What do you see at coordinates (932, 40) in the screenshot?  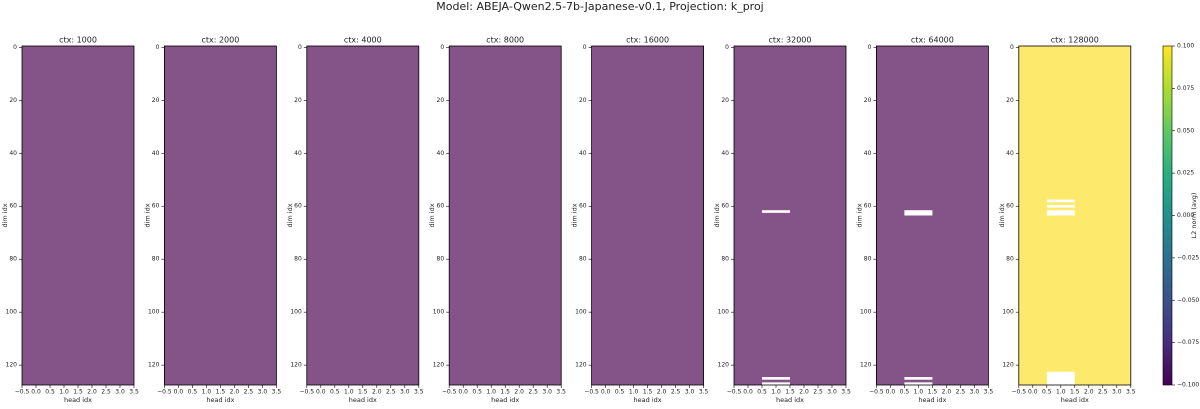 I see `panel-title: ctx: 64000` at bounding box center [932, 40].